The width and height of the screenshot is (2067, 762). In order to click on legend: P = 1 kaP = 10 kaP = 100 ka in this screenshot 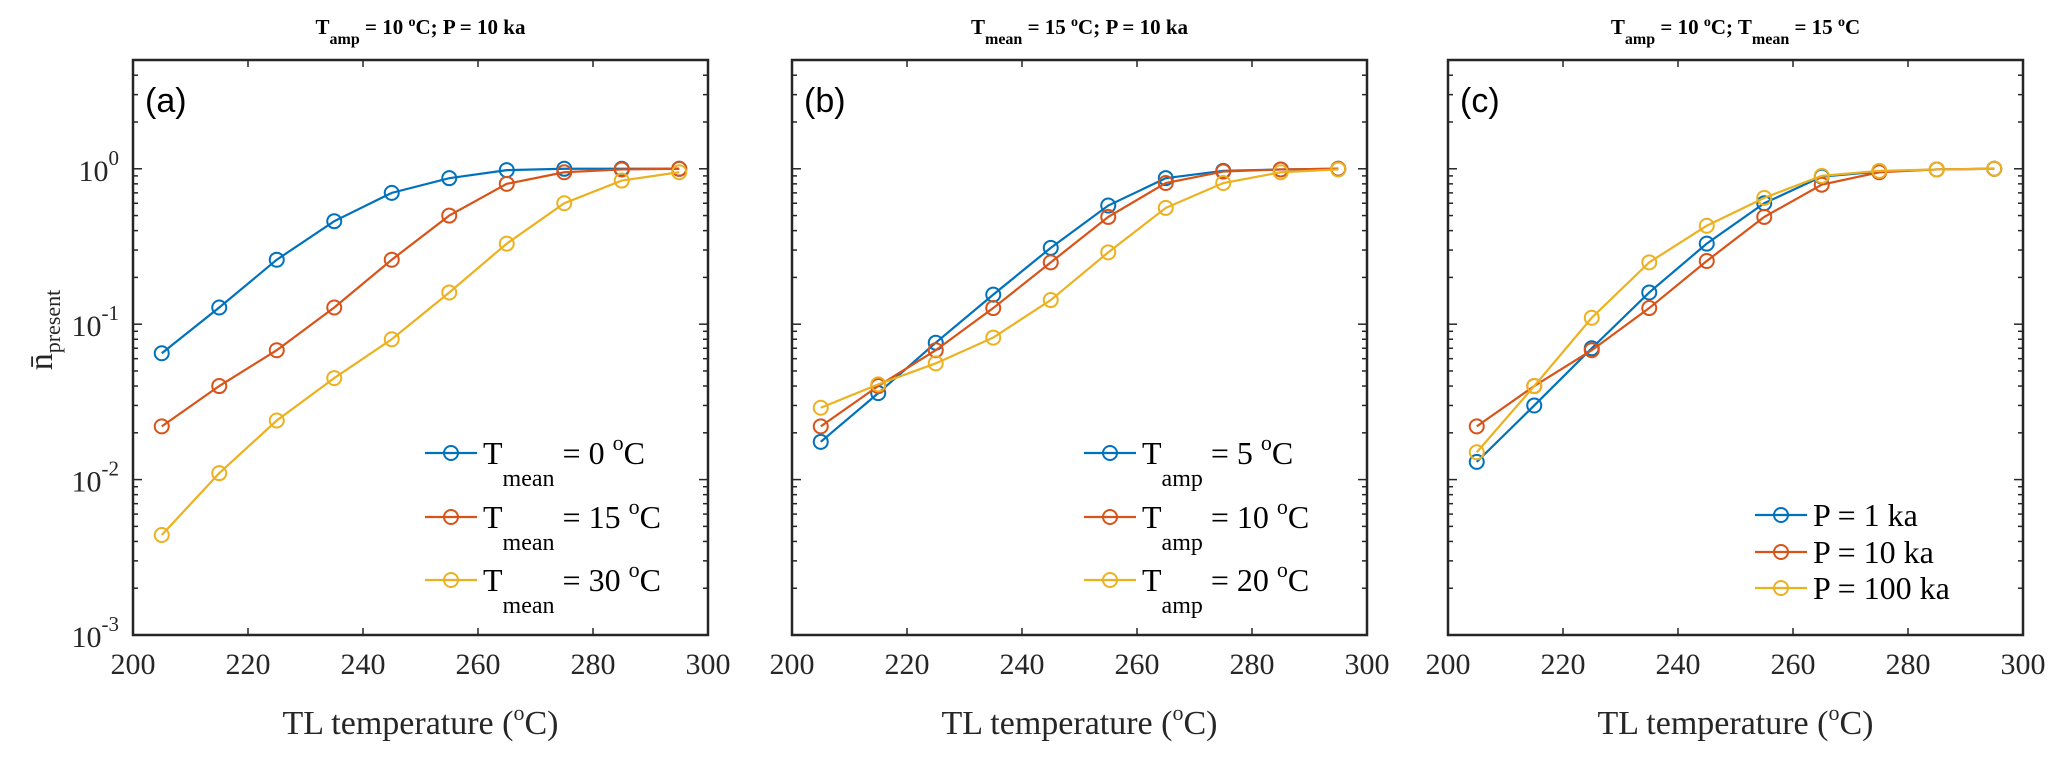, I will do `click(1852, 551)`.